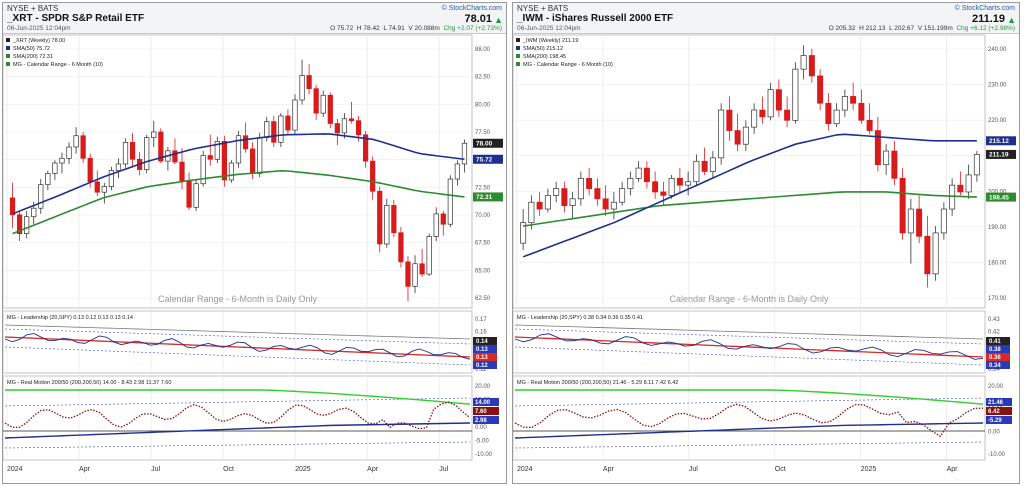  Describe the element at coordinates (33, 8) in the screenshot. I see `exchange-label: NYSE + BATS` at that location.